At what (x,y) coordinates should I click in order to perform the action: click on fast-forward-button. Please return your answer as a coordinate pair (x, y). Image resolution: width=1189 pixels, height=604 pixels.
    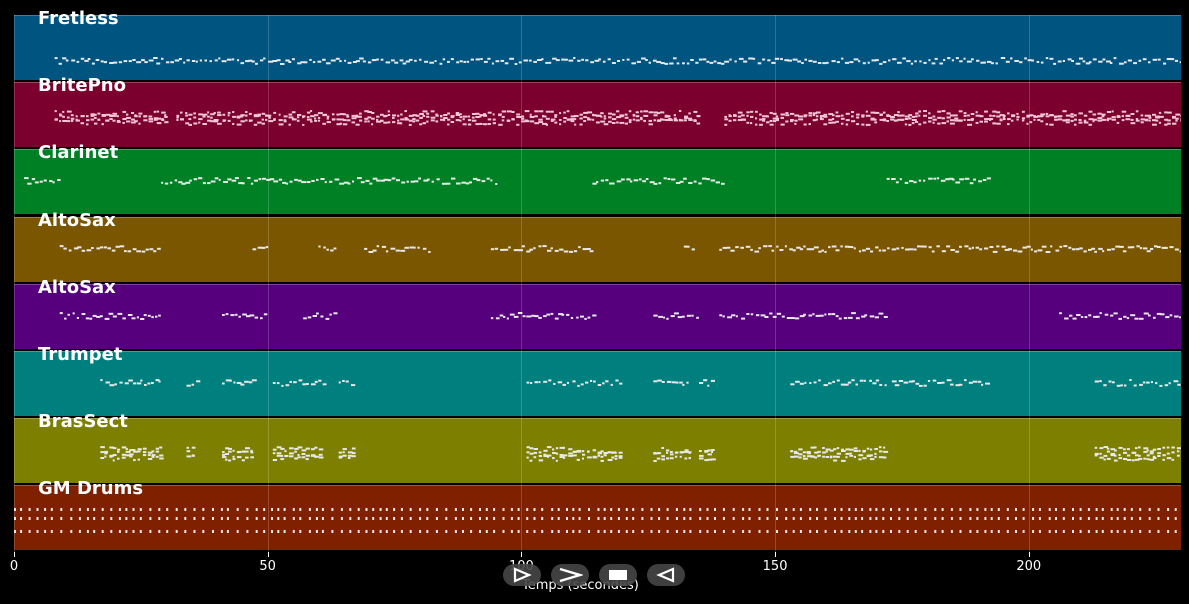
    Looking at the image, I should click on (570, 575).